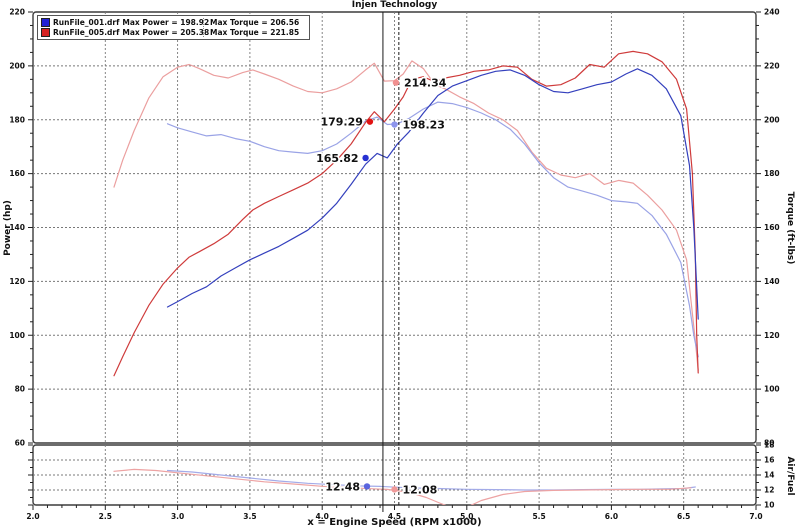 The image size is (800, 530). I want to click on legend-run2-main: RunFile_005.drf Max Power = 205.38, so click(131, 32).